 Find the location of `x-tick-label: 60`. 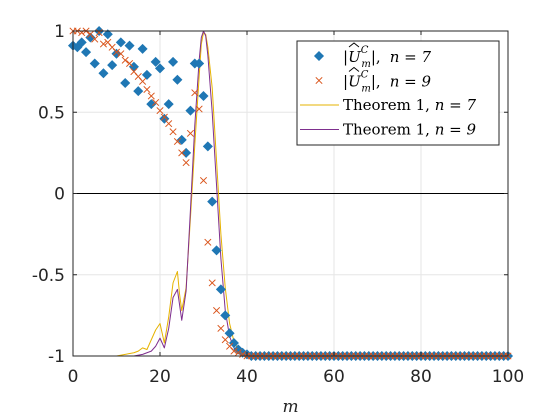

x-tick-label: 60 is located at coordinates (334, 377).